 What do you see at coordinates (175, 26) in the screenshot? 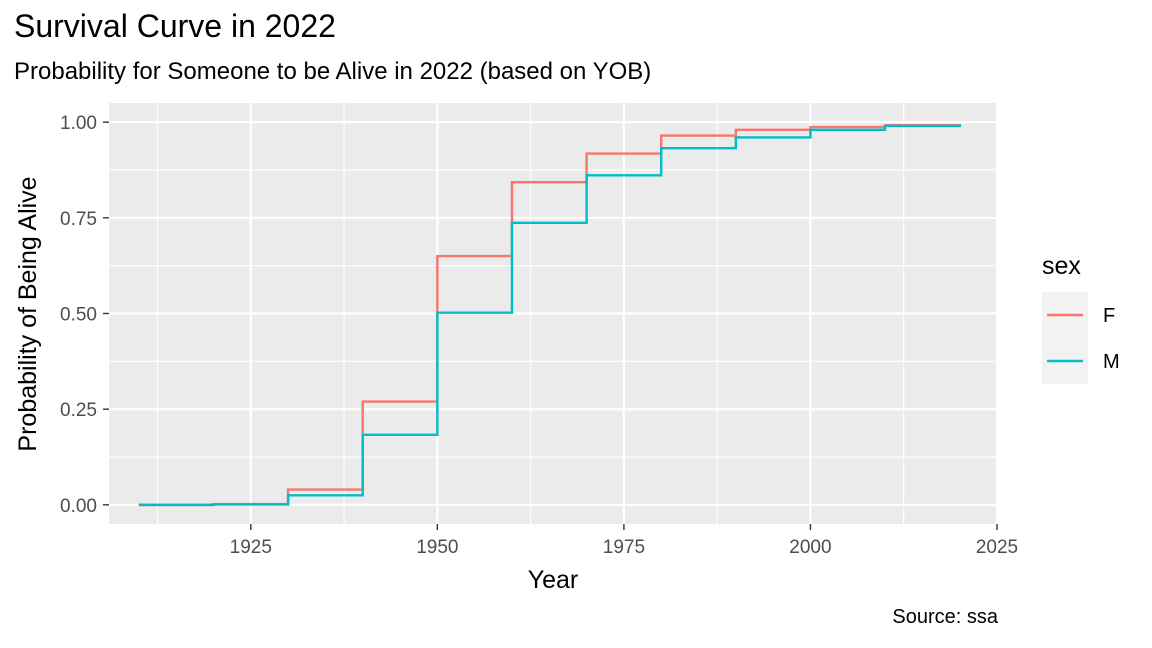
I see `chart-title: Survival Curve in 2022` at bounding box center [175, 26].